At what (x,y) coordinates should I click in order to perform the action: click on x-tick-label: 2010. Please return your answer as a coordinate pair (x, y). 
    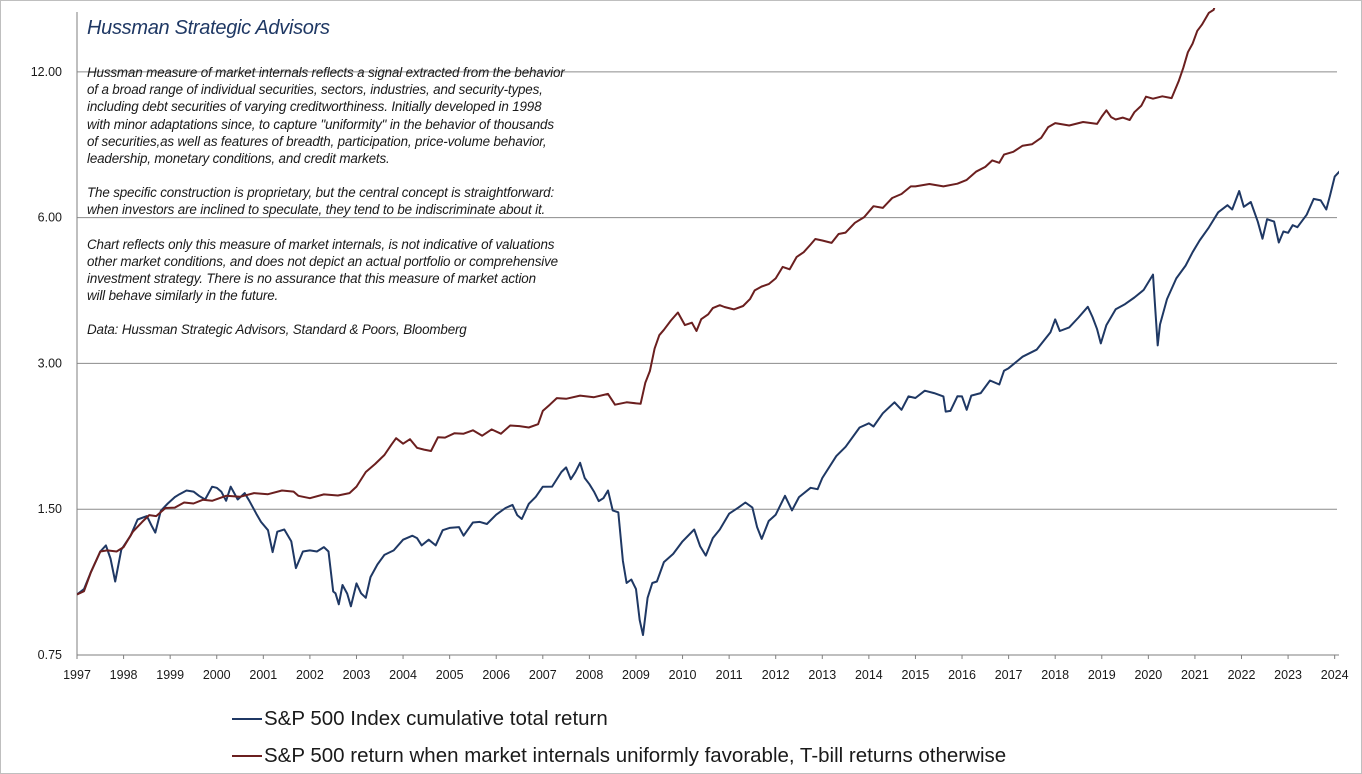
    Looking at the image, I should click on (683, 675).